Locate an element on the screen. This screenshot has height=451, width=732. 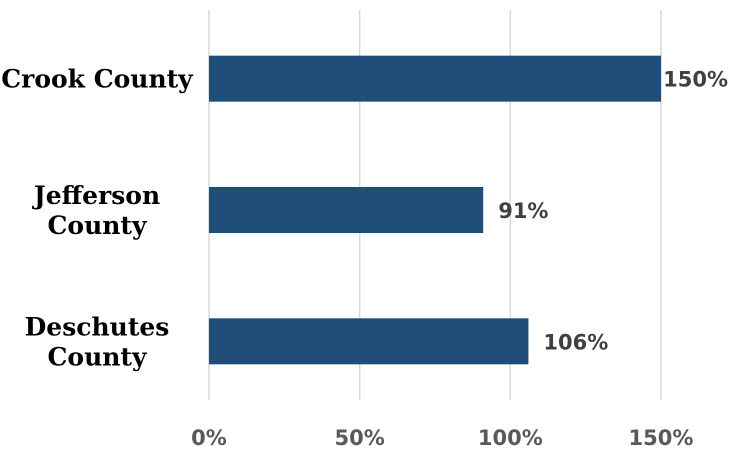
category-label-line: Crook County is located at coordinates (97, 79).